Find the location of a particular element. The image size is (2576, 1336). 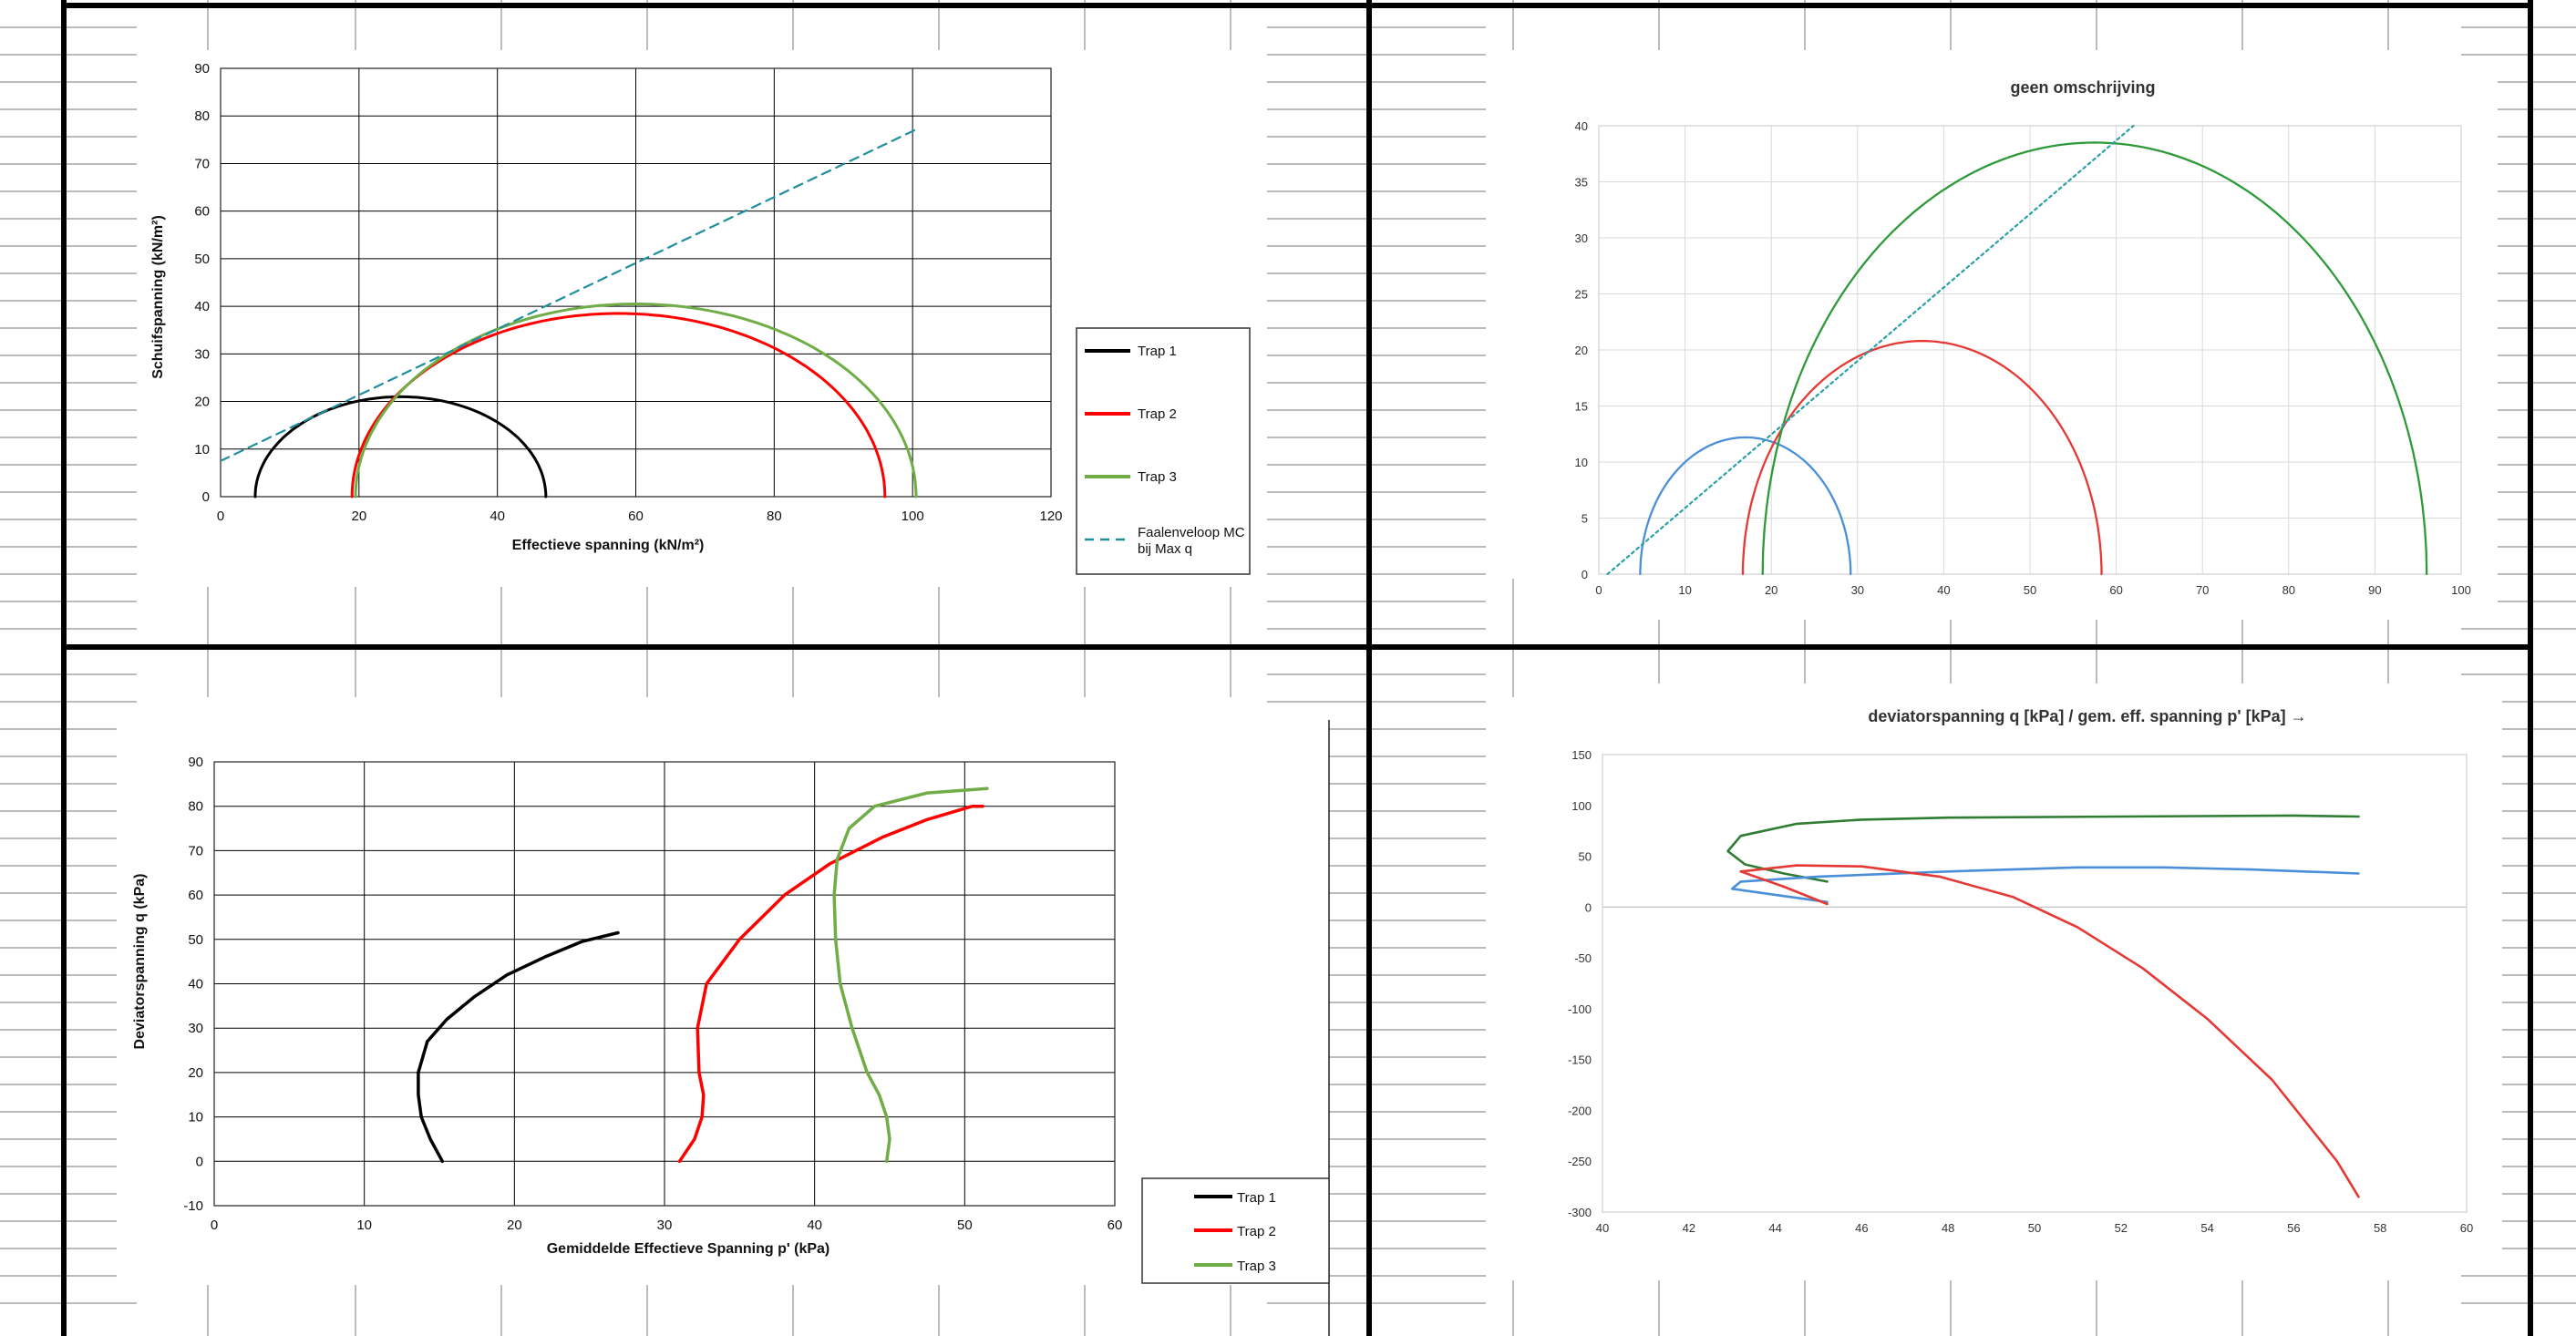

y-tick-label: -300 is located at coordinates (1580, 1212).